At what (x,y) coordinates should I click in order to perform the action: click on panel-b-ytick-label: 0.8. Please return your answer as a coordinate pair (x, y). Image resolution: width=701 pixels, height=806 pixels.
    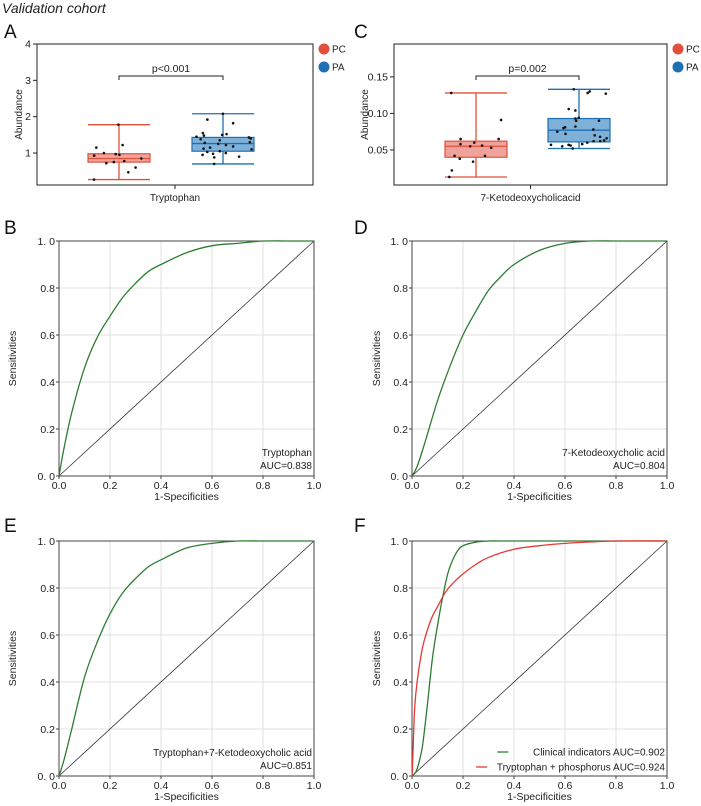
    Looking at the image, I should click on (47, 289).